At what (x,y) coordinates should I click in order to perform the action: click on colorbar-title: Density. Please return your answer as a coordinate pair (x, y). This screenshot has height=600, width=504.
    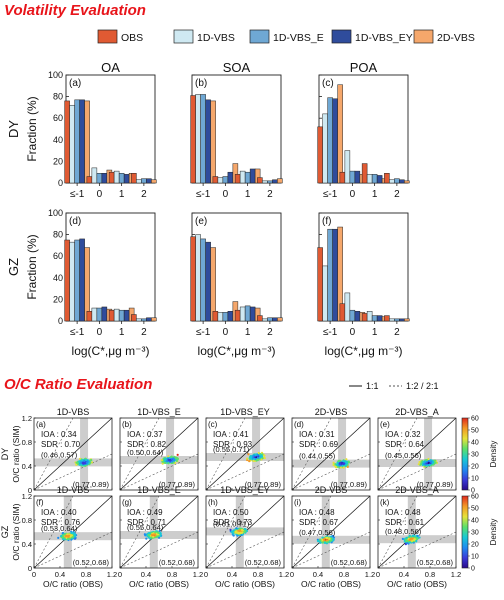
    Looking at the image, I should click on (493, 454).